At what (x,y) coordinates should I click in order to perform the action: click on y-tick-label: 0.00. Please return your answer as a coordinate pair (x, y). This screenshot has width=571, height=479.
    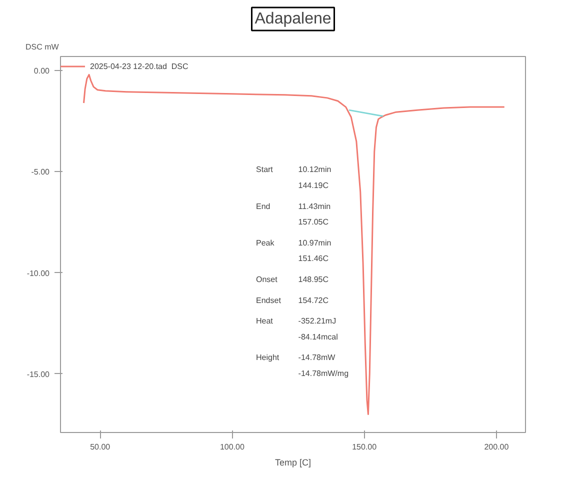
    Looking at the image, I should click on (42, 71).